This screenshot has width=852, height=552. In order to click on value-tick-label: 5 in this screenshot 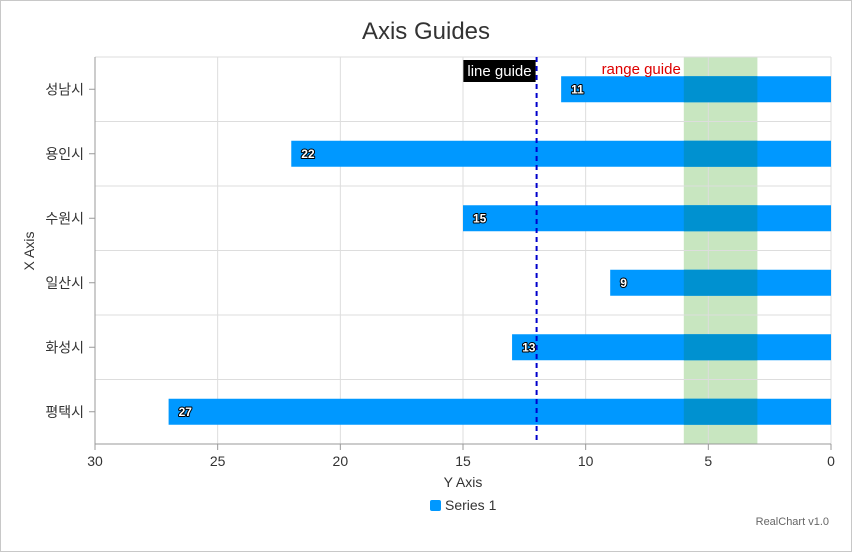, I will do `click(708, 461)`.